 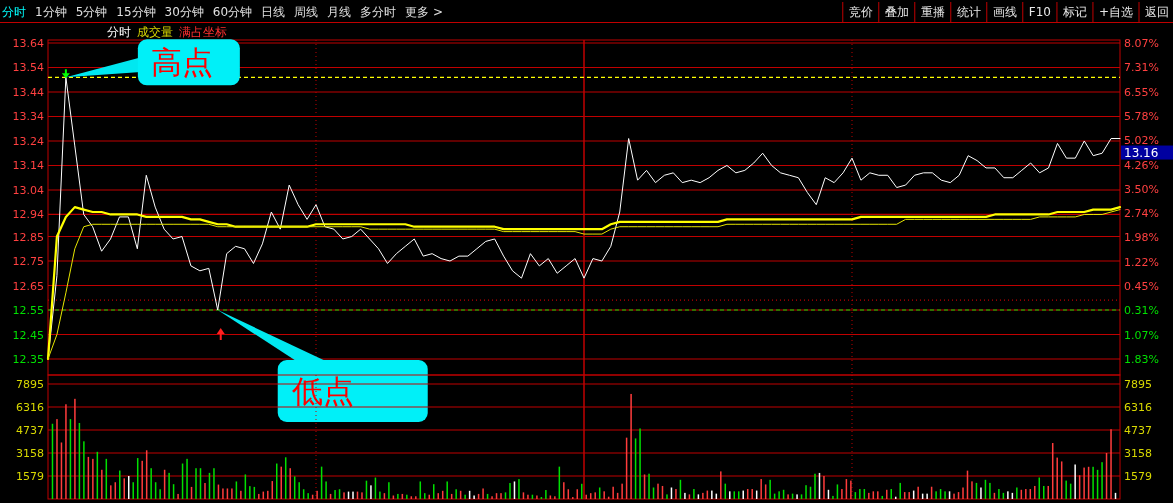 I want to click on text: 重播, so click(x=932, y=12).